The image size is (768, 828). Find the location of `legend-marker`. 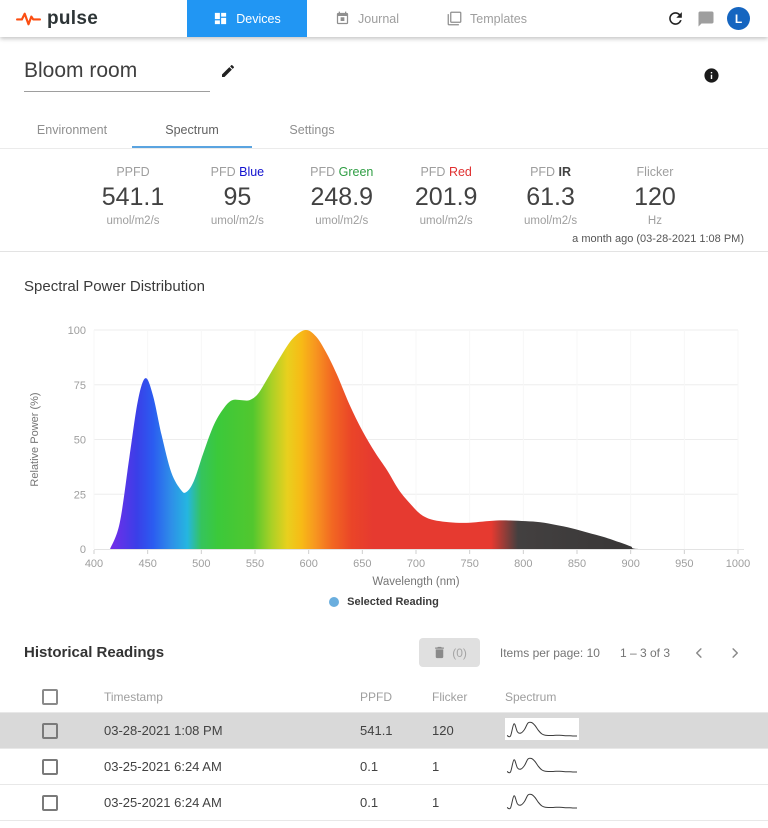

legend-marker is located at coordinates (334, 602).